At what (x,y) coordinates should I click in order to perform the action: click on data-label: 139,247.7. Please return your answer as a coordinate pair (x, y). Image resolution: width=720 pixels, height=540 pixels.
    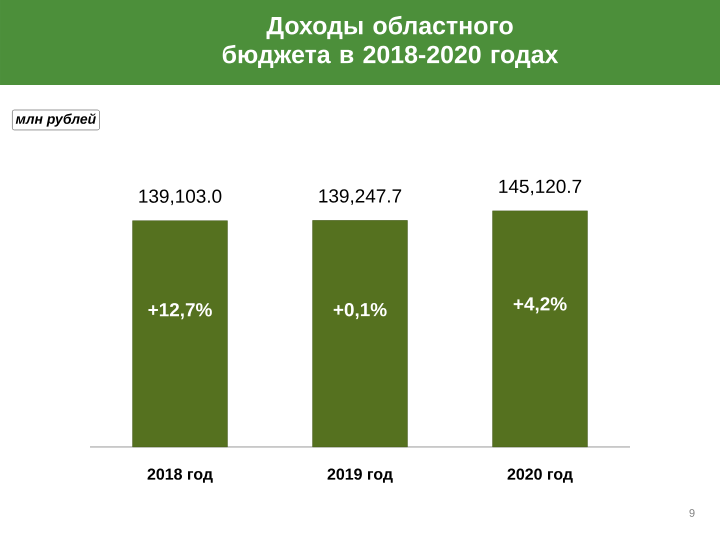
    Looking at the image, I should click on (360, 197).